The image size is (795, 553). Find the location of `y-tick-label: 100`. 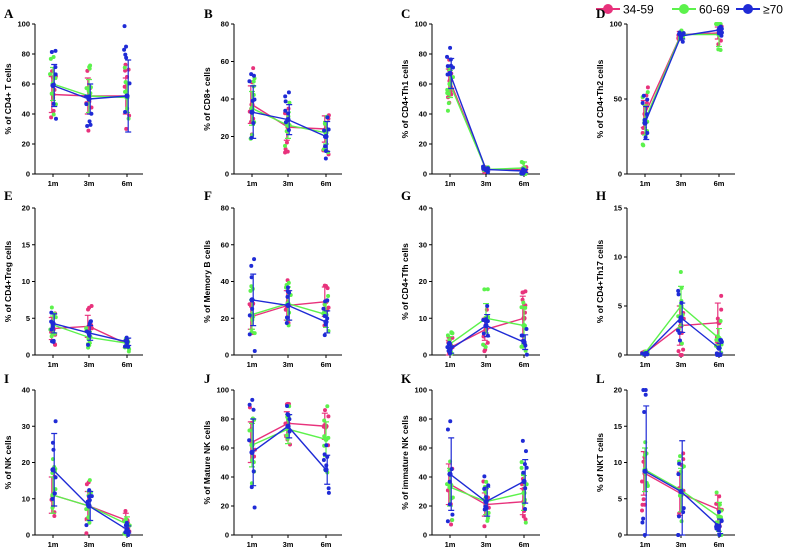

y-tick-label: 100 is located at coordinates (420, 24).